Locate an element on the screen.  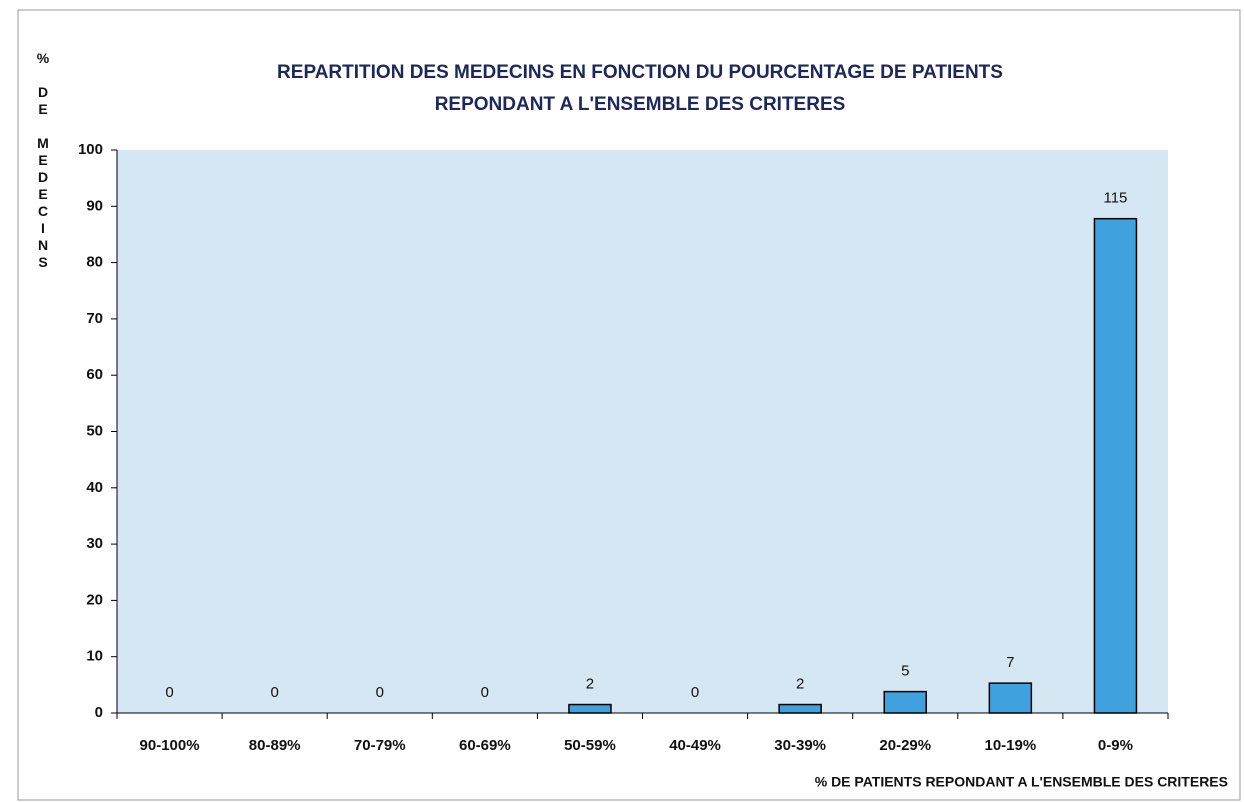
y-tick-label: 100 is located at coordinates (90, 149).